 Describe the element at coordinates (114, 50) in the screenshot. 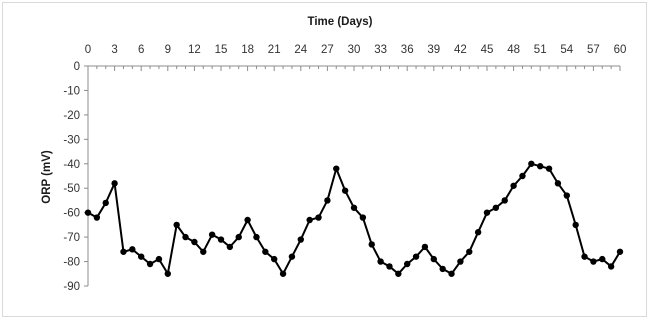

I see `x-tick-label: 3` at that location.